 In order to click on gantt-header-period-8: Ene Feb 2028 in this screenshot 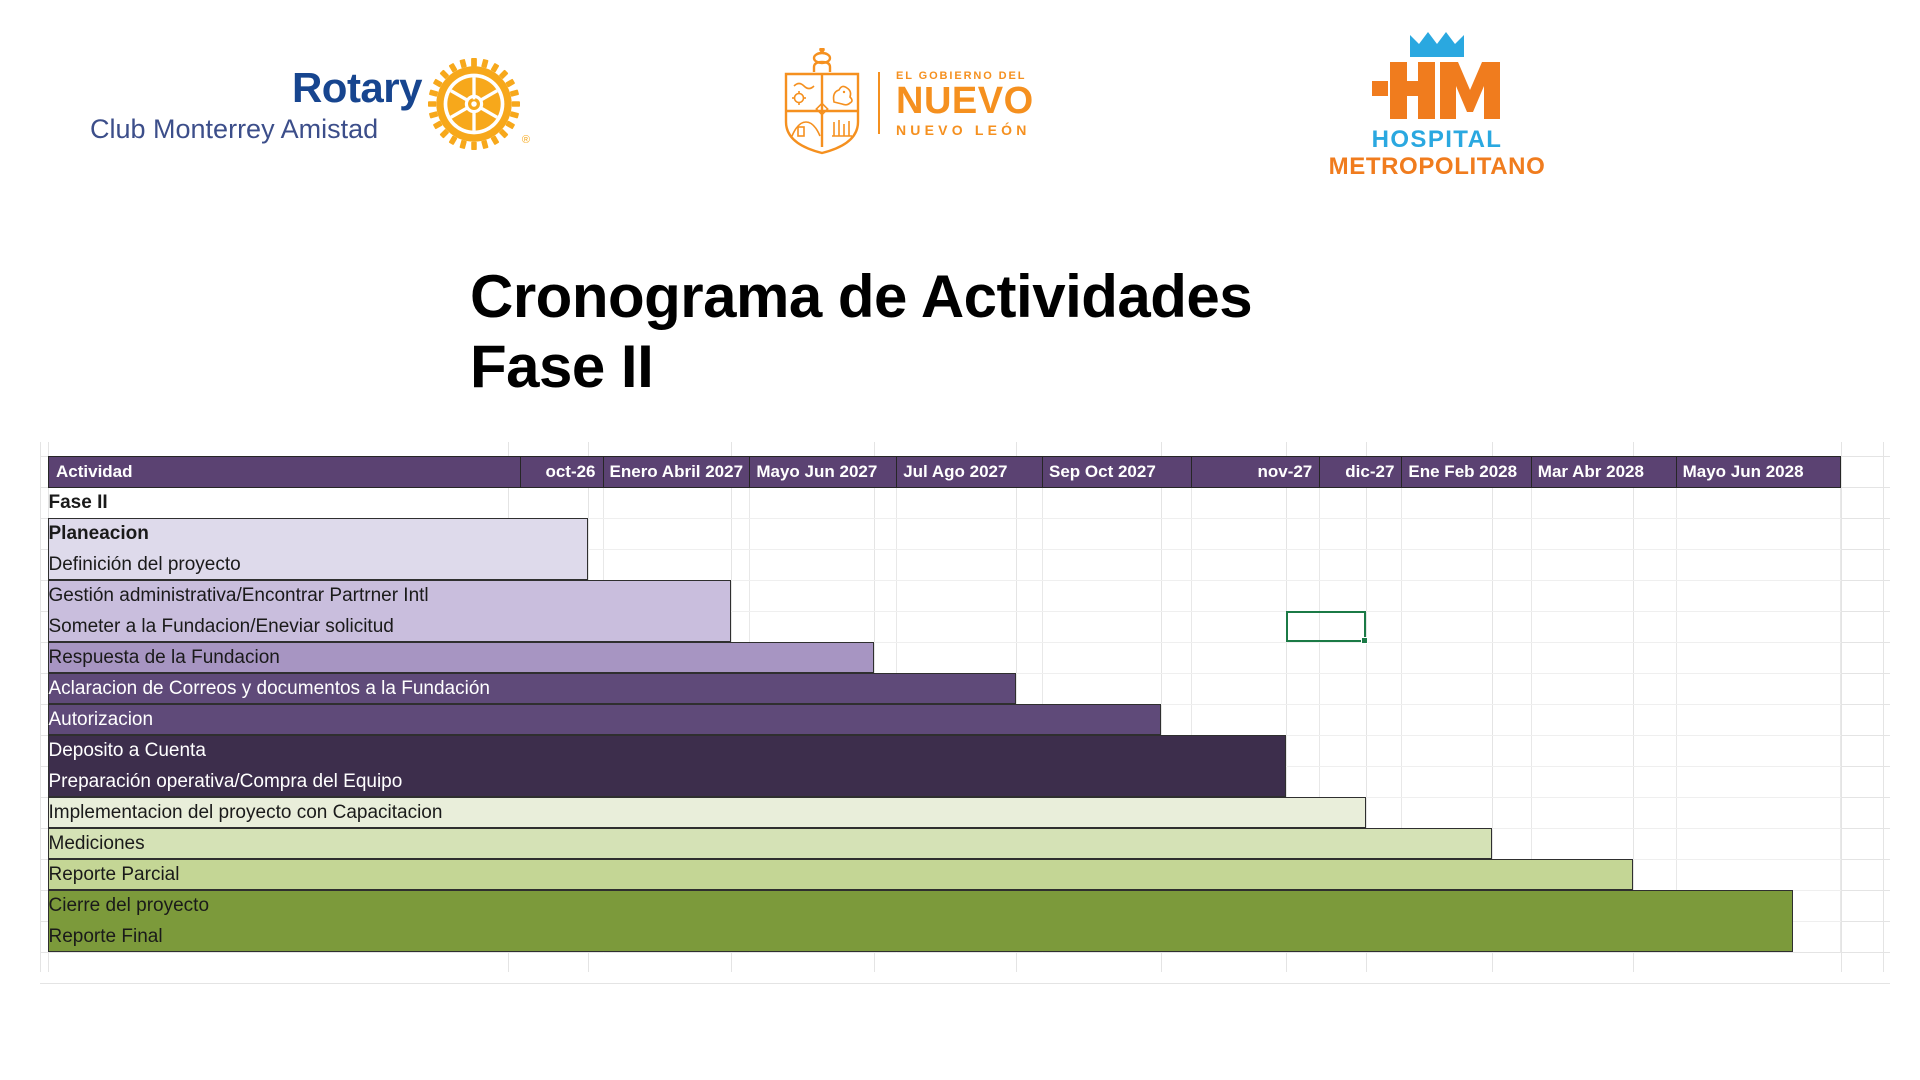, I will do `click(1466, 472)`.